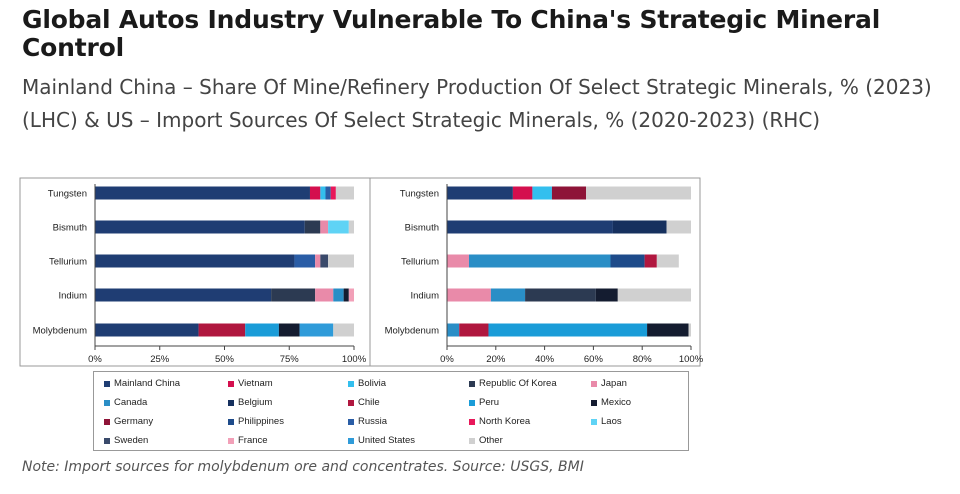 The width and height of the screenshot is (960, 494). What do you see at coordinates (253, 440) in the screenshot?
I see `legend-label: France` at bounding box center [253, 440].